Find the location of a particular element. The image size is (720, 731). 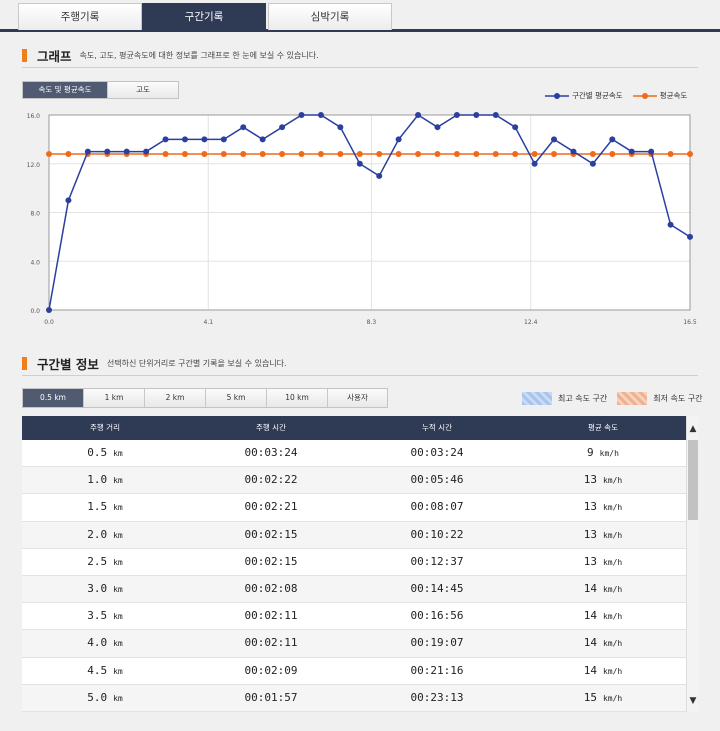

table-row: 1.5 km 00:02:21 00:08:07 13 km/h is located at coordinates (354, 508).